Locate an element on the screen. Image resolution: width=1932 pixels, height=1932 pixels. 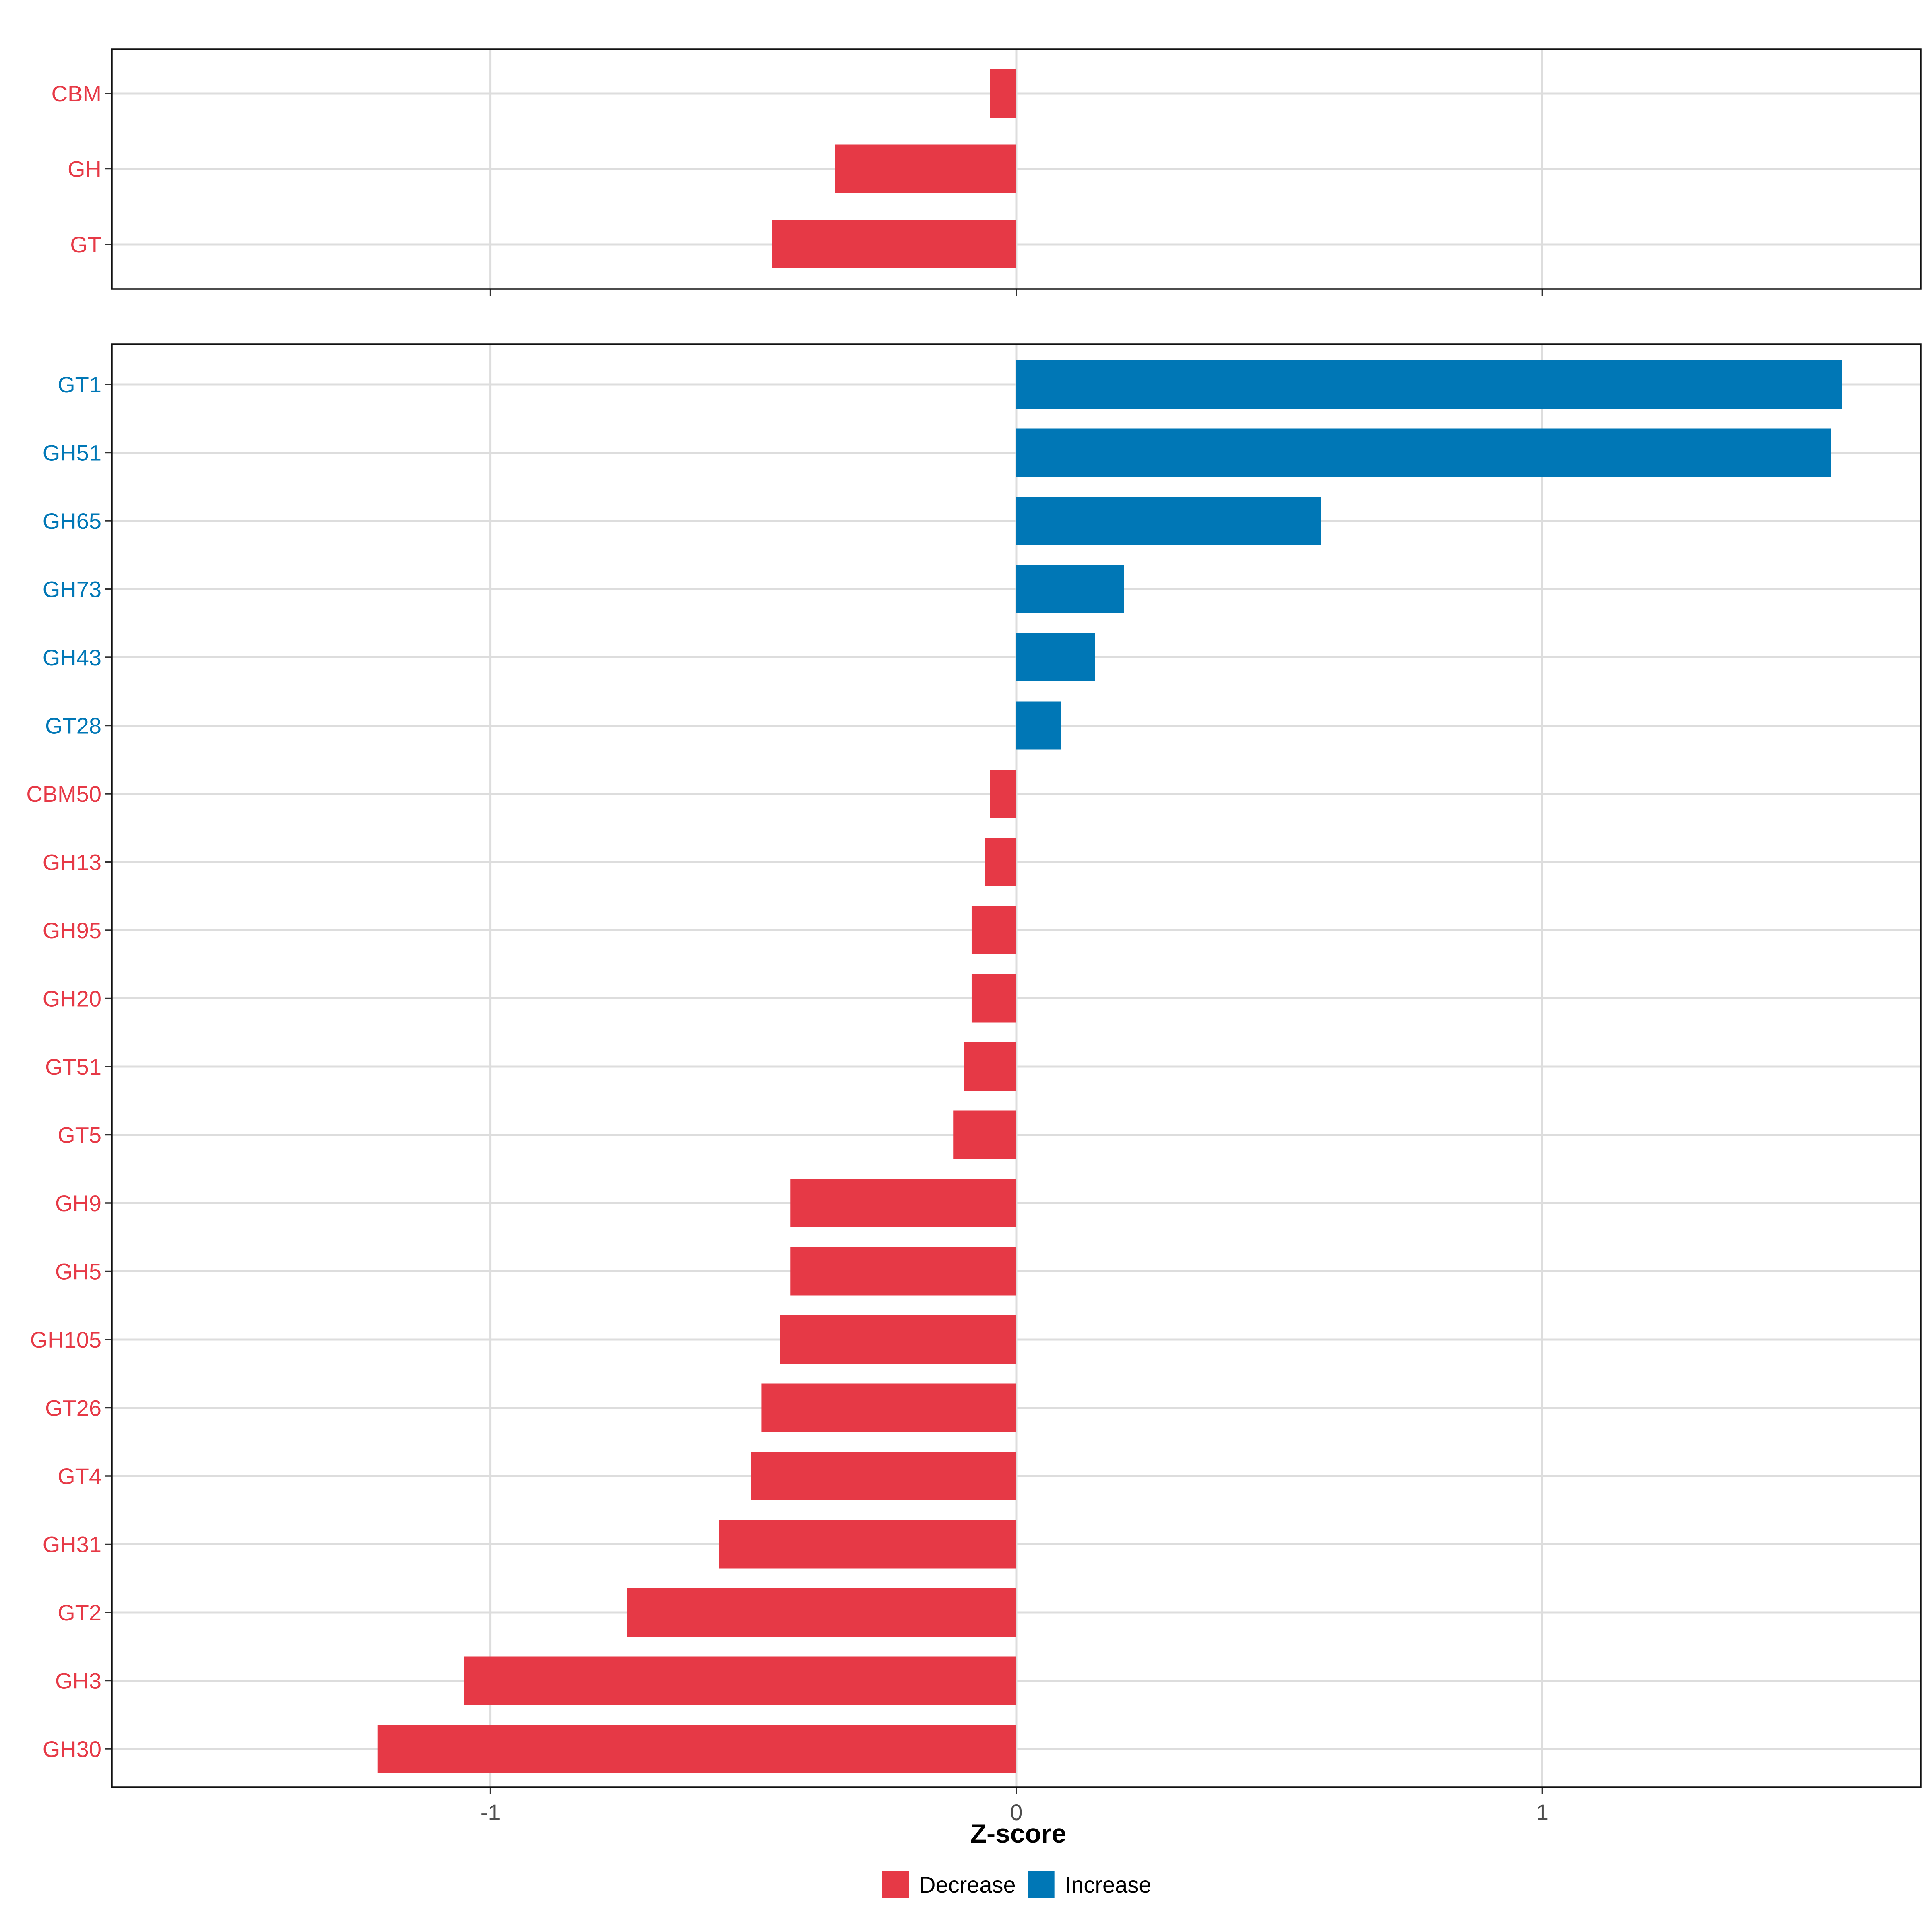
x-tick-label: 0 is located at coordinates (1016, 1812).